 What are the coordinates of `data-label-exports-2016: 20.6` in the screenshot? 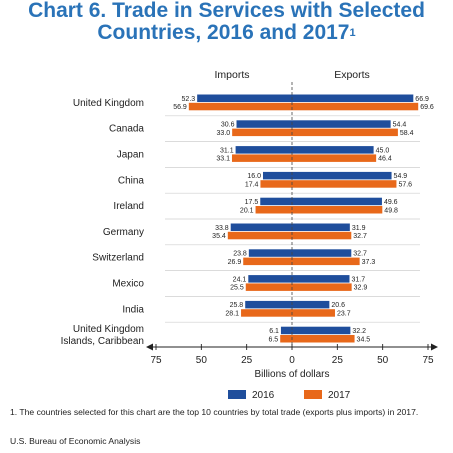 It's located at (338, 305).